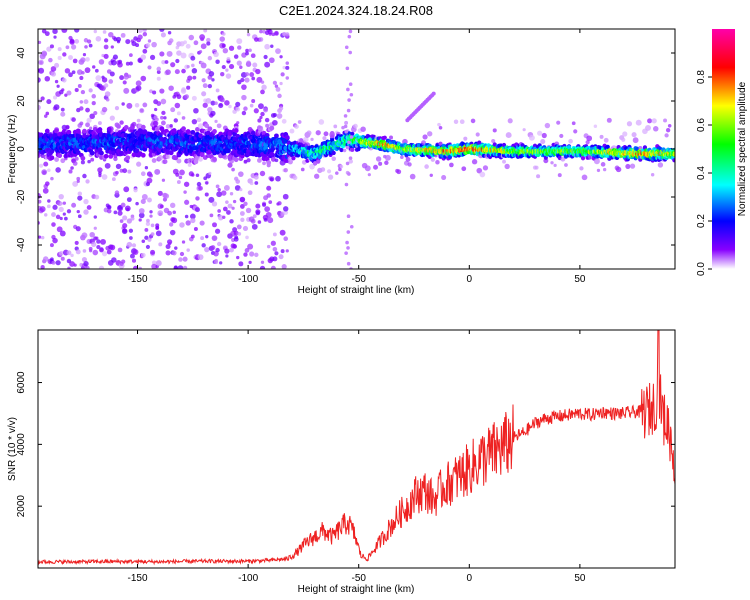 The width and height of the screenshot is (750, 600). Describe the element at coordinates (742, 148) in the screenshot. I see `colorbar-label: Normalized spectral amplitude` at that location.